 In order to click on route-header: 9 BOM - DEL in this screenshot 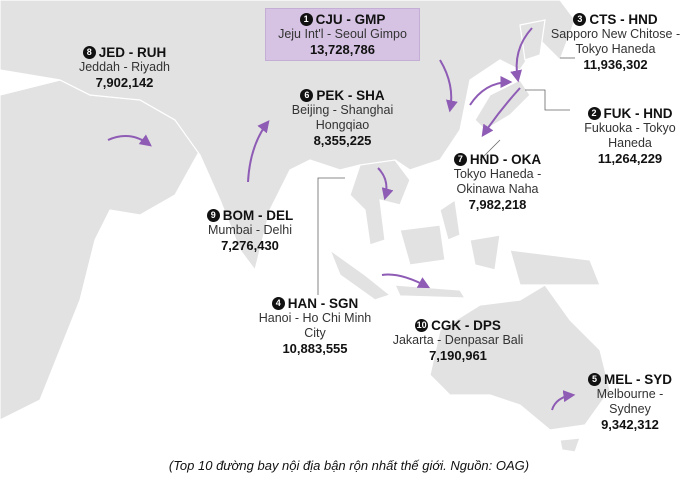, I will do `click(250, 215)`.